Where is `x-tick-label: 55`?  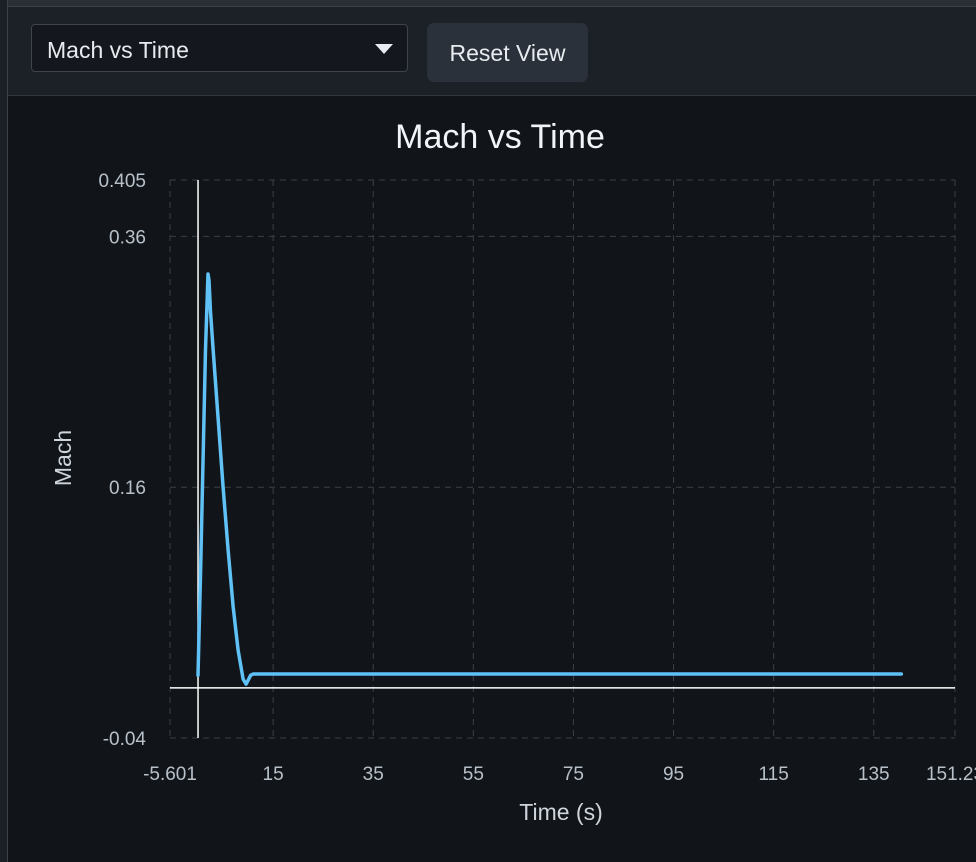
x-tick-label: 55 is located at coordinates (473, 774).